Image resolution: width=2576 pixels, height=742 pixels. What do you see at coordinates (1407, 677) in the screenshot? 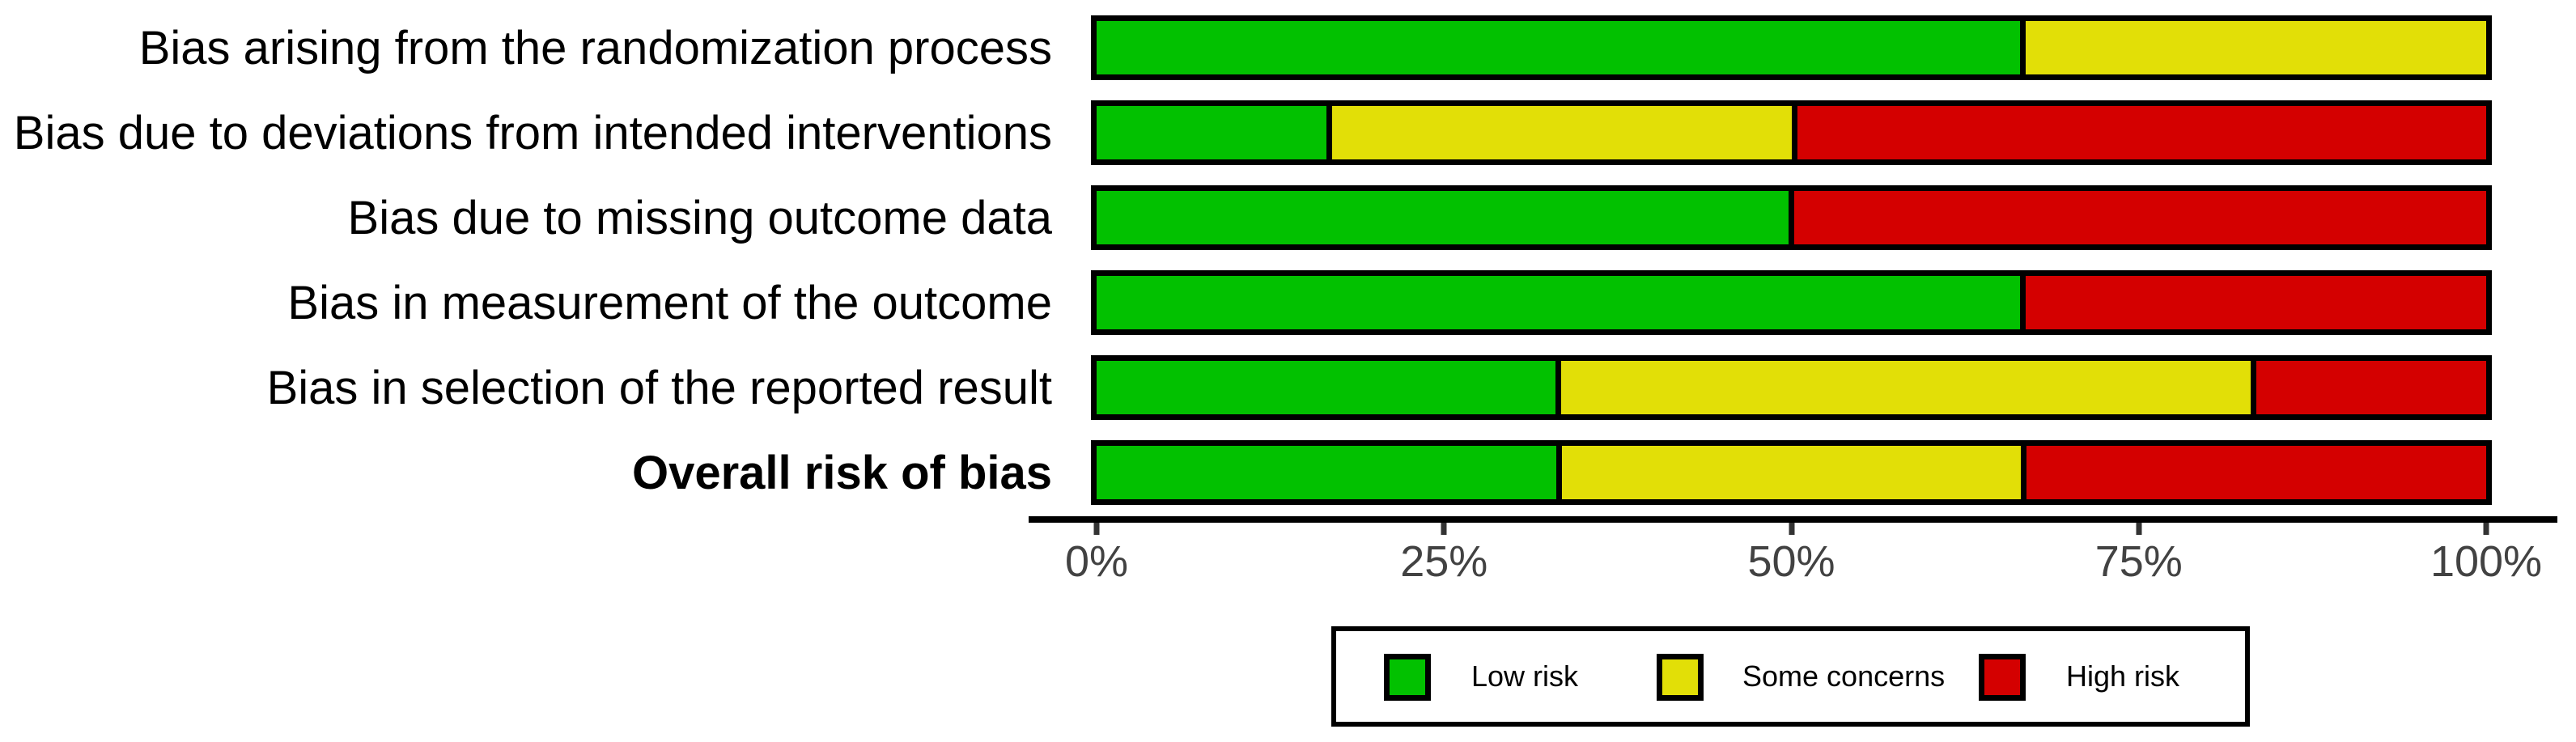
I see `legend-swatch-low-risk` at bounding box center [1407, 677].